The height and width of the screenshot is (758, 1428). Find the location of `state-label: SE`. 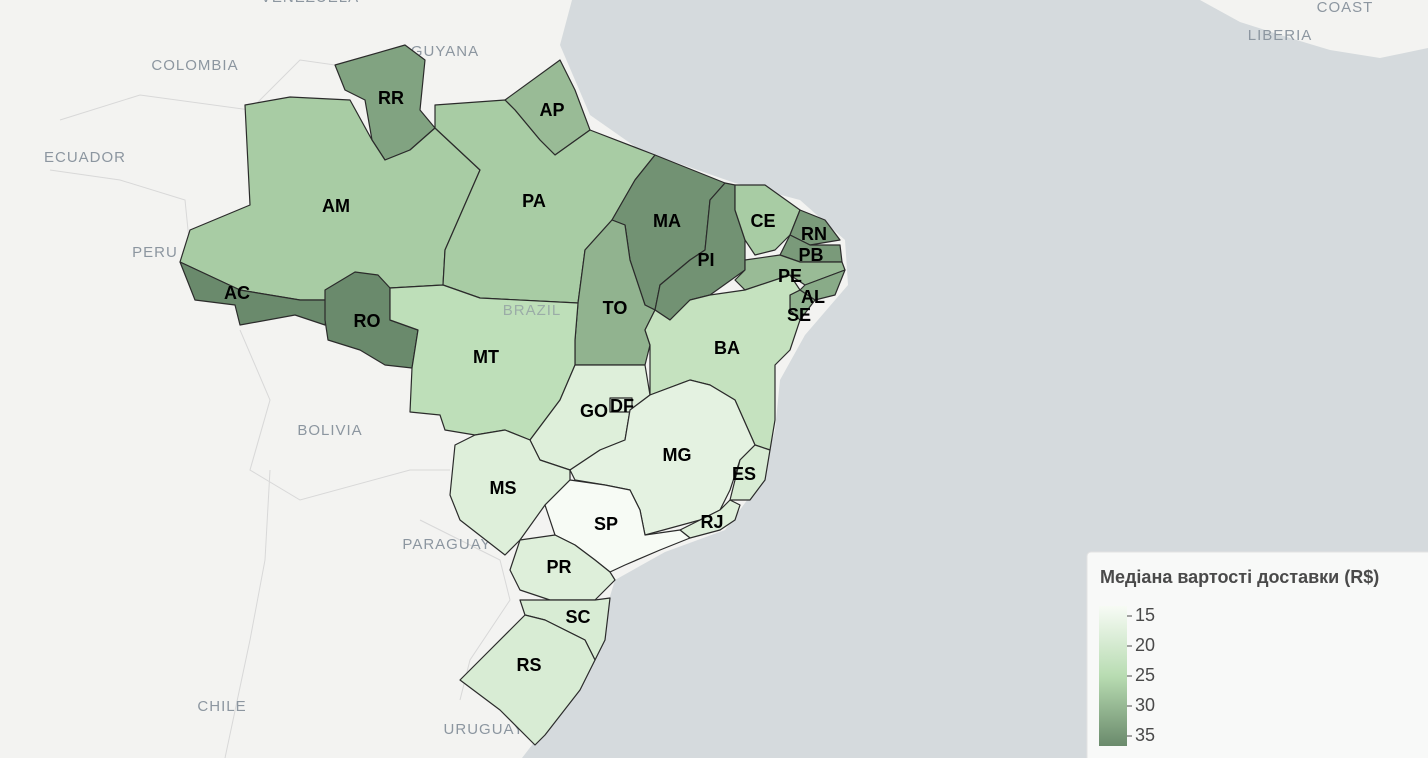

state-label: SE is located at coordinates (799, 315).